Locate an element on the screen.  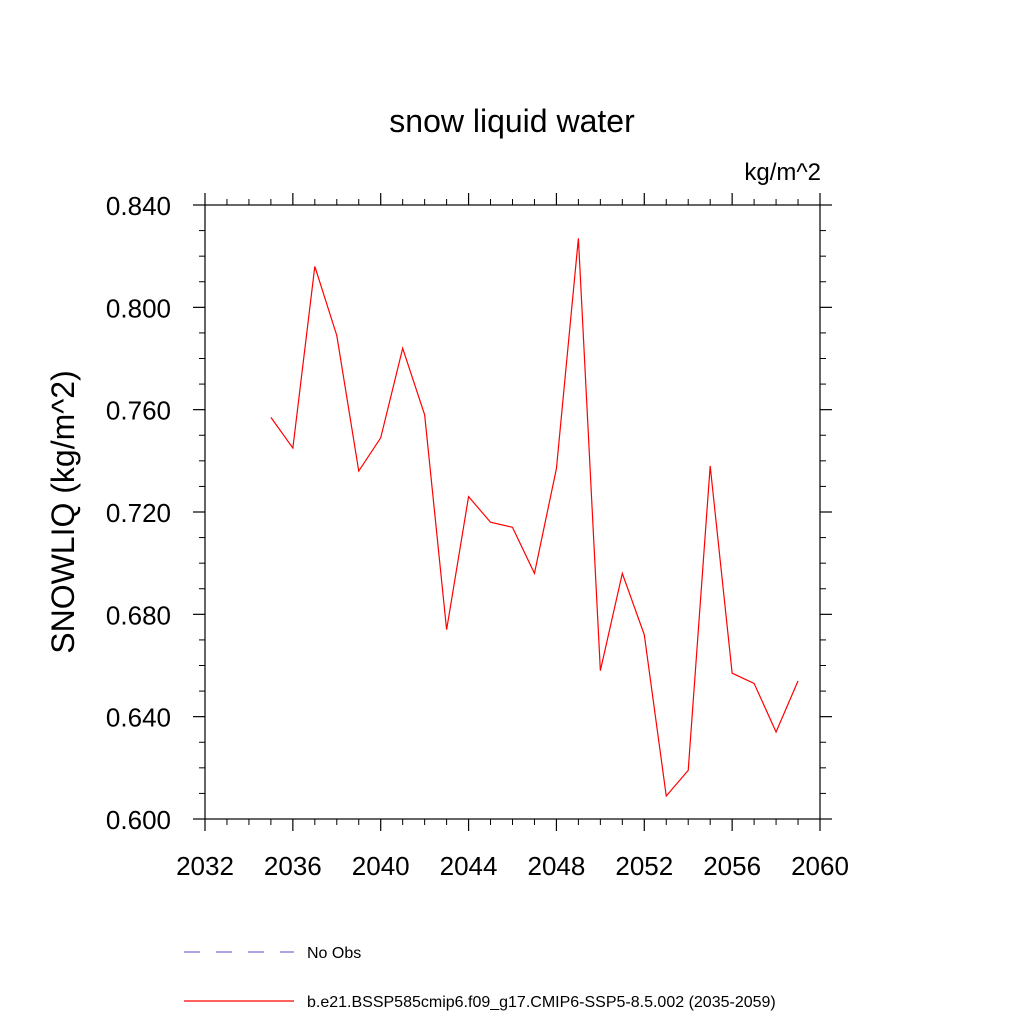
units-label: kg/m^2 is located at coordinates (782, 172).